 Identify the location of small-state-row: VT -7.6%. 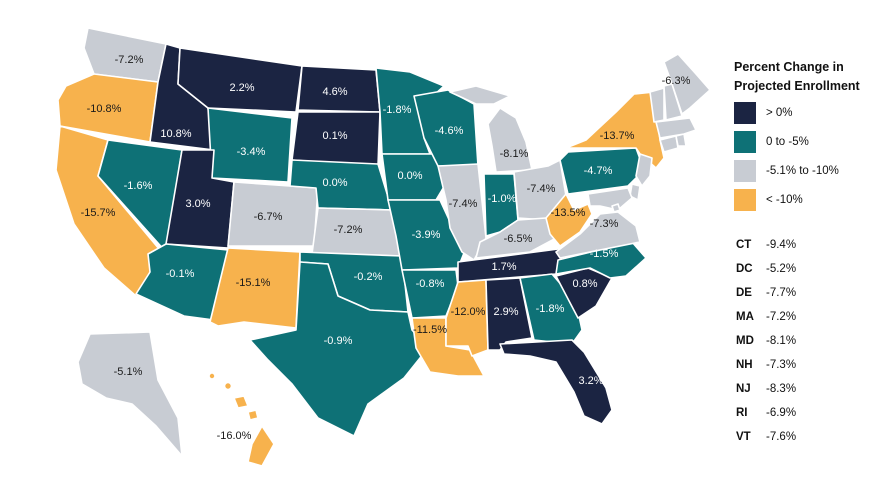
(766, 437).